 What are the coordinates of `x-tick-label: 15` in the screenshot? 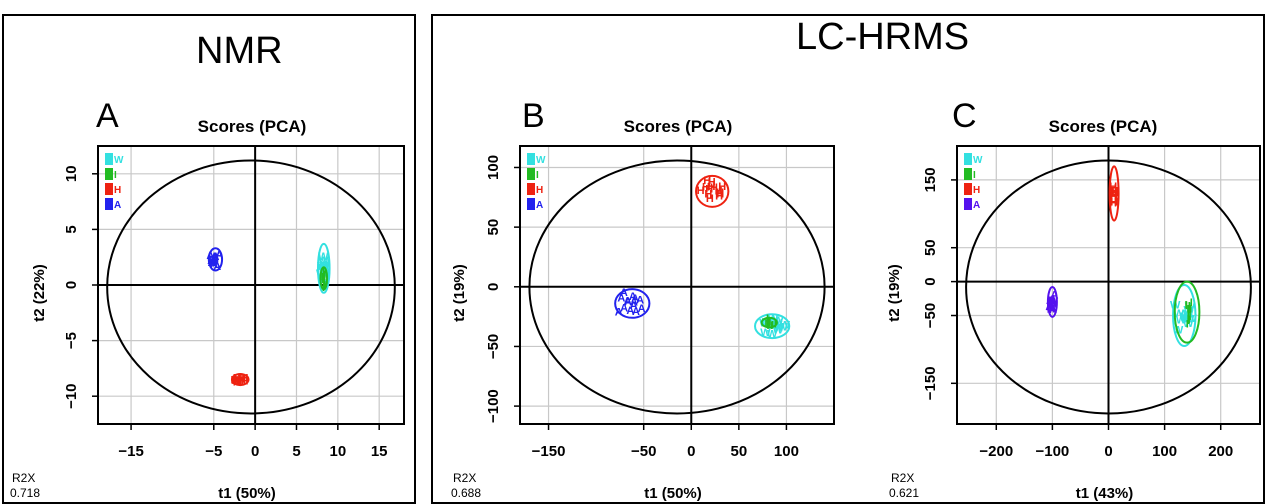 It's located at (379, 451).